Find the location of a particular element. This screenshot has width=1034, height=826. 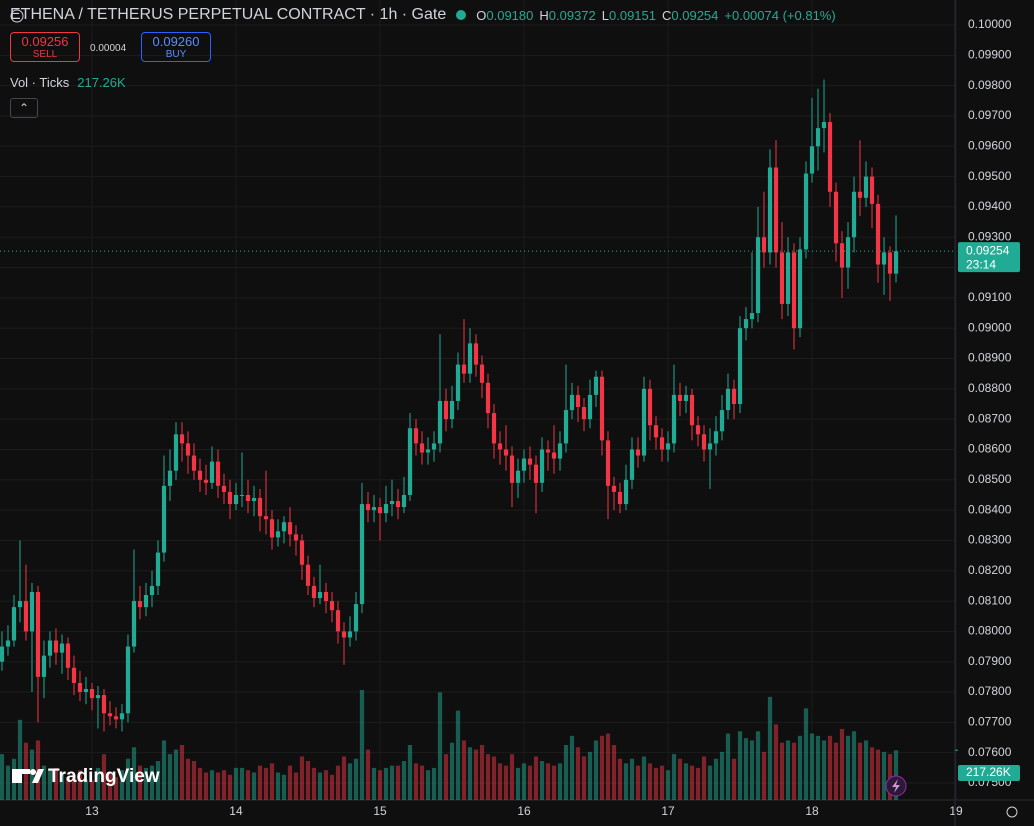

y-tick-label: 0.08900 is located at coordinates (990, 358).